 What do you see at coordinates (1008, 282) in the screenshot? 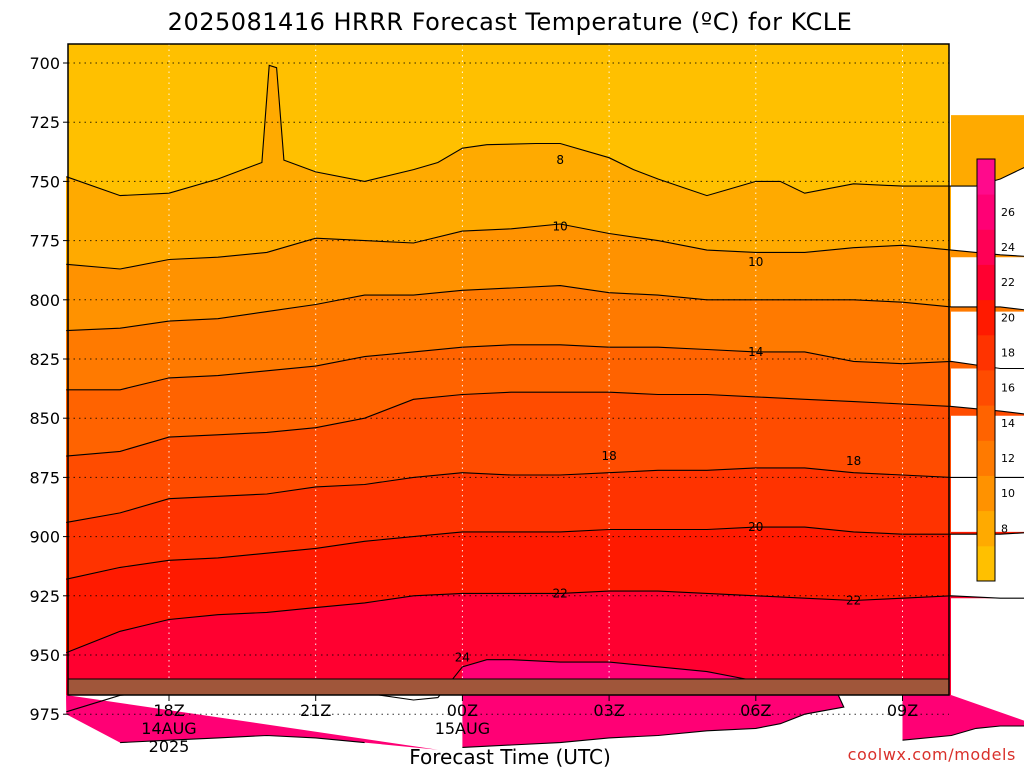
I see `colorbar-label-22: 22` at bounding box center [1008, 282].